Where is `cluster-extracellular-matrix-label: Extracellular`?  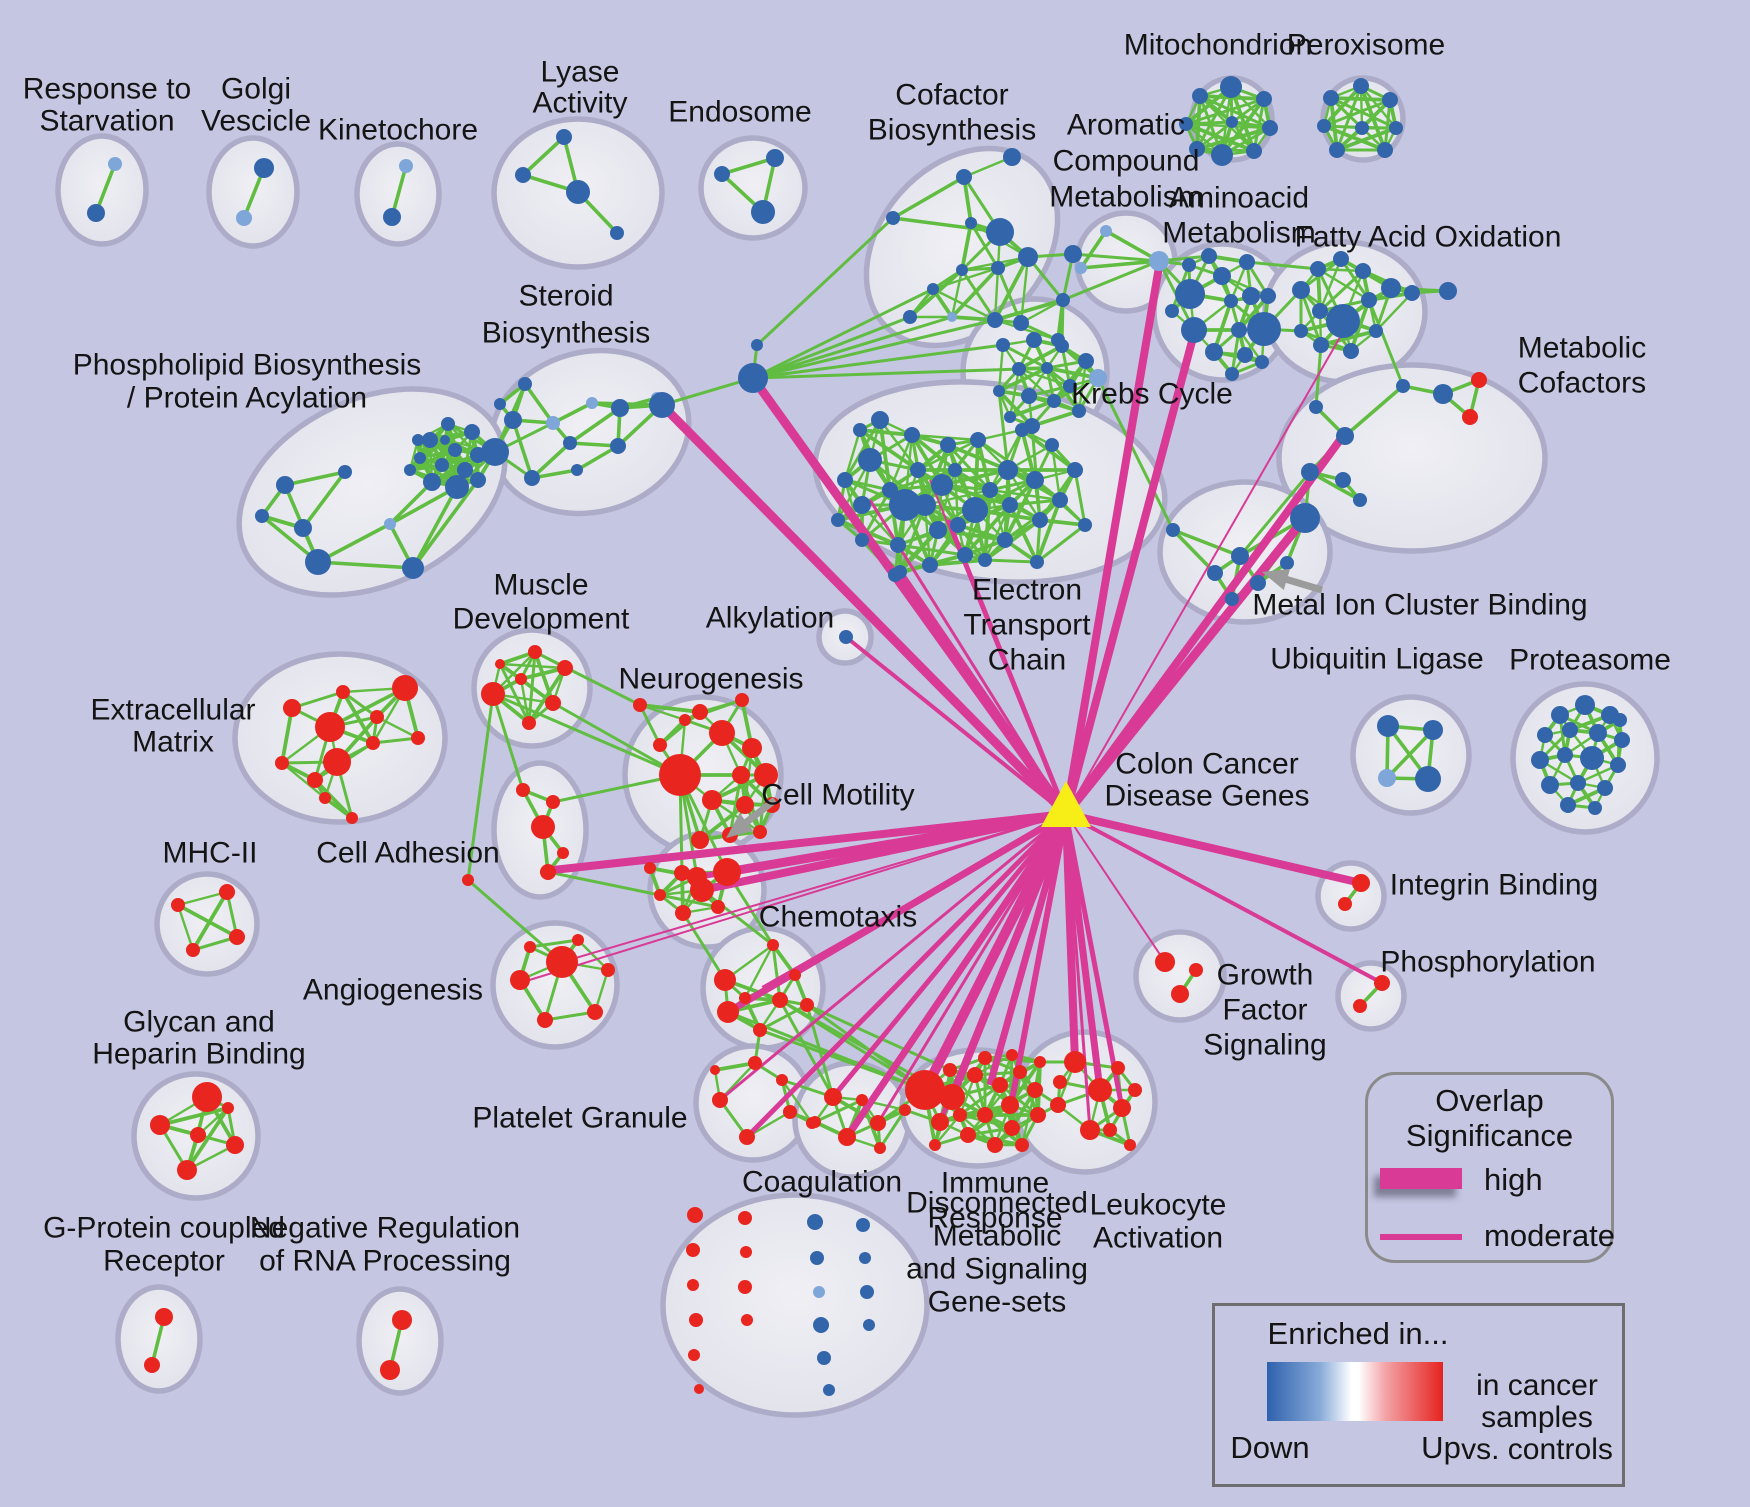 cluster-extracellular-matrix-label: Extracellular is located at coordinates (172, 710).